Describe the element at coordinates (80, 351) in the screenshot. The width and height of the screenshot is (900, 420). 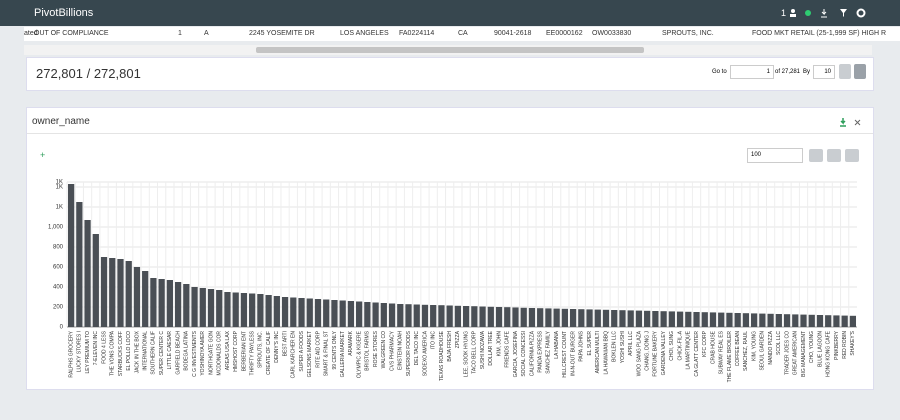
I see `x-tick-label: LUCKY STORES I` at that location.